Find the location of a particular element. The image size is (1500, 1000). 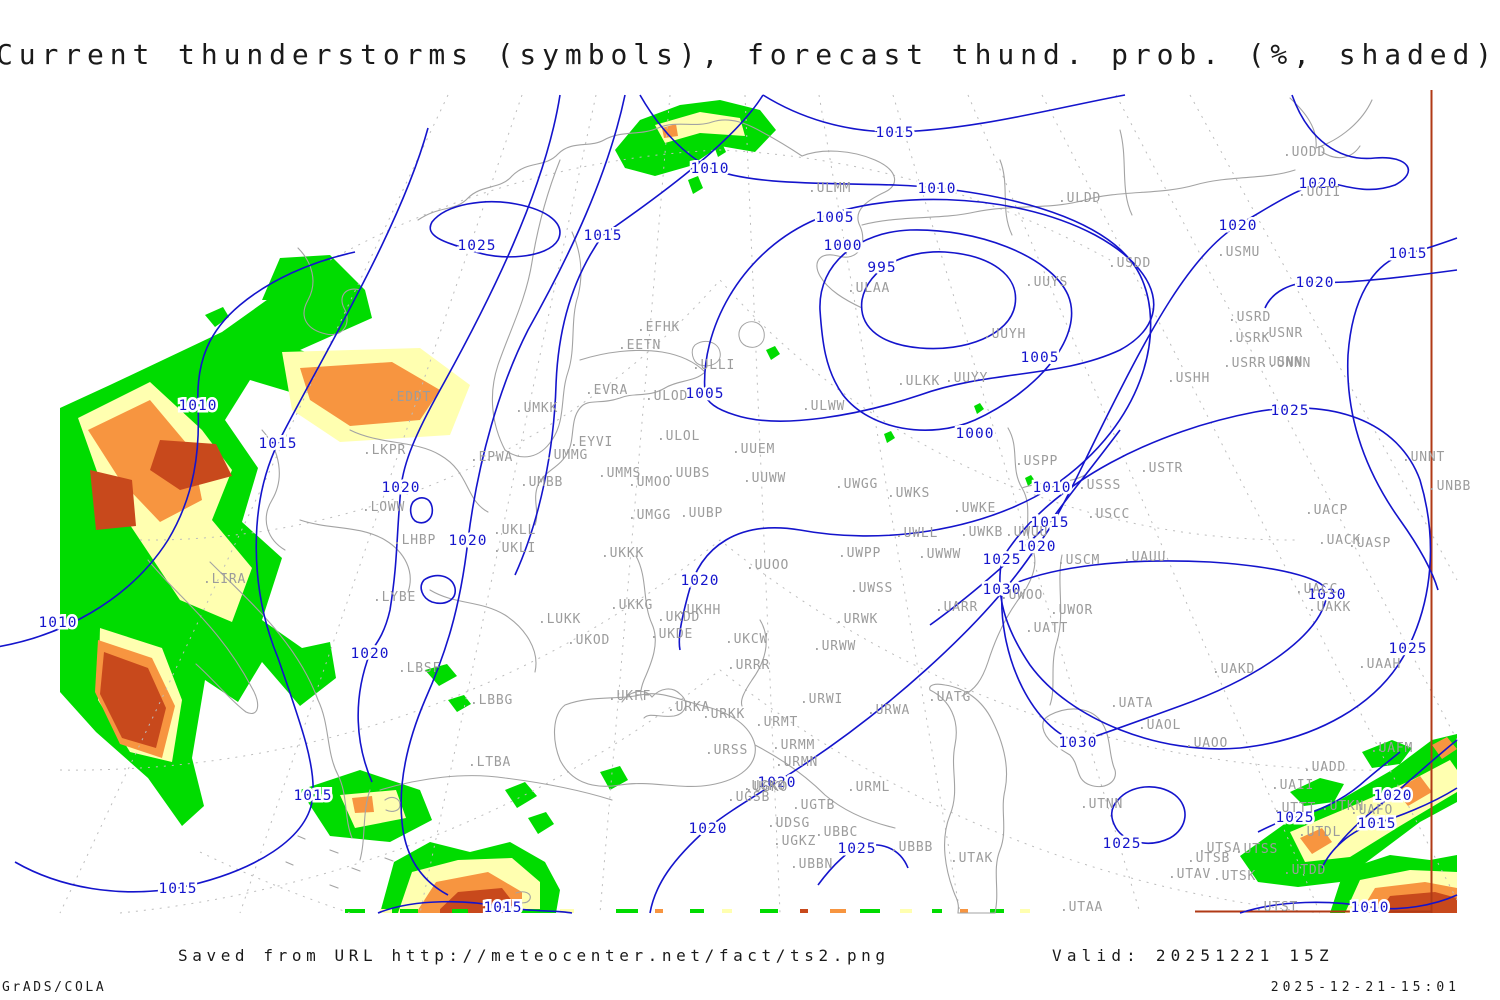

station-label: .URWW is located at coordinates (834, 646).